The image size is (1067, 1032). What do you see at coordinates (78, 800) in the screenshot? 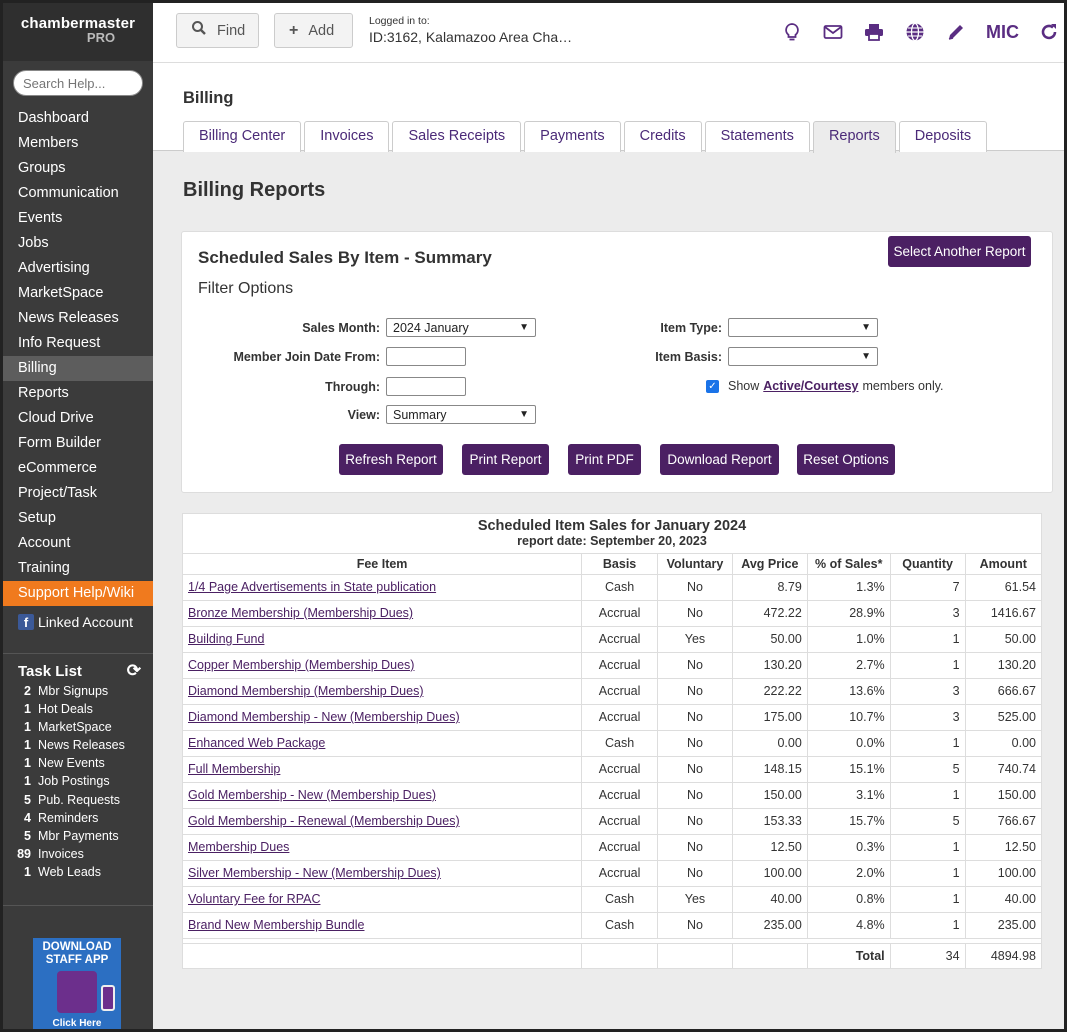
I see `task-item-pub-requests: 5 Pub. Requests` at bounding box center [78, 800].